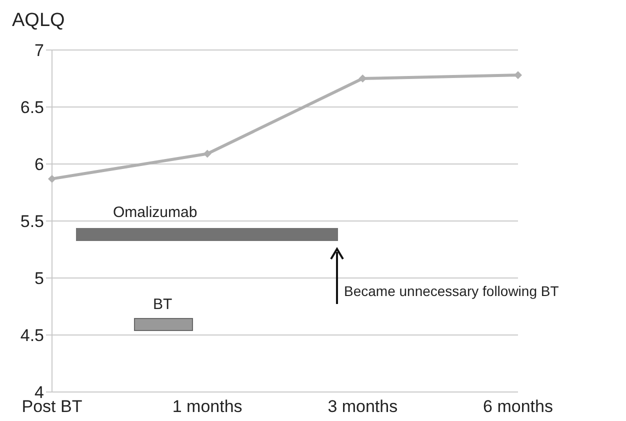 The height and width of the screenshot is (421, 626). I want to click on y-tick-label: 4.5, so click(32, 336).